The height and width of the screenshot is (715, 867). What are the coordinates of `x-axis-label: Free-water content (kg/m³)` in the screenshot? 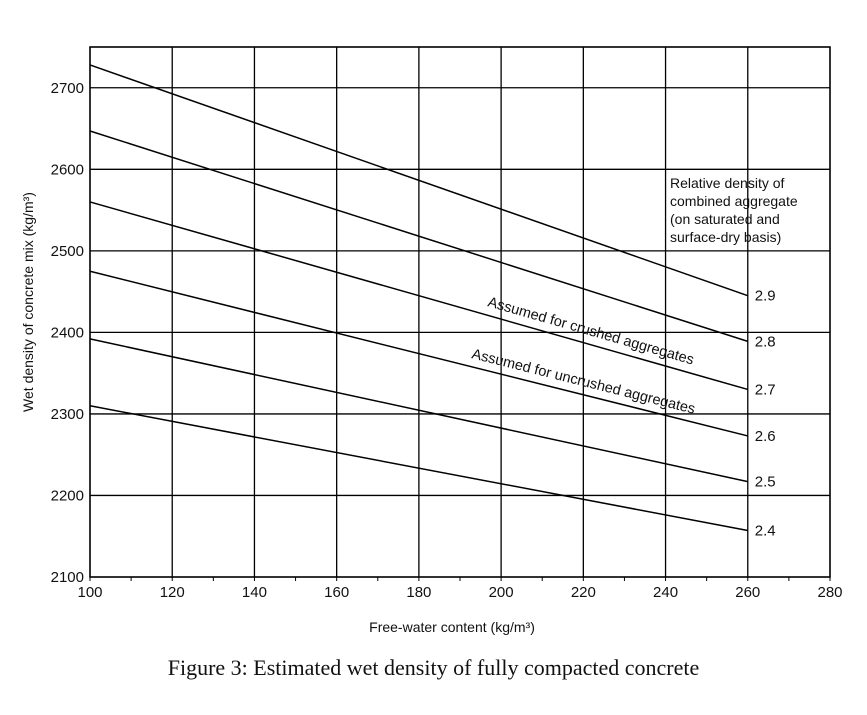 It's located at (452, 627).